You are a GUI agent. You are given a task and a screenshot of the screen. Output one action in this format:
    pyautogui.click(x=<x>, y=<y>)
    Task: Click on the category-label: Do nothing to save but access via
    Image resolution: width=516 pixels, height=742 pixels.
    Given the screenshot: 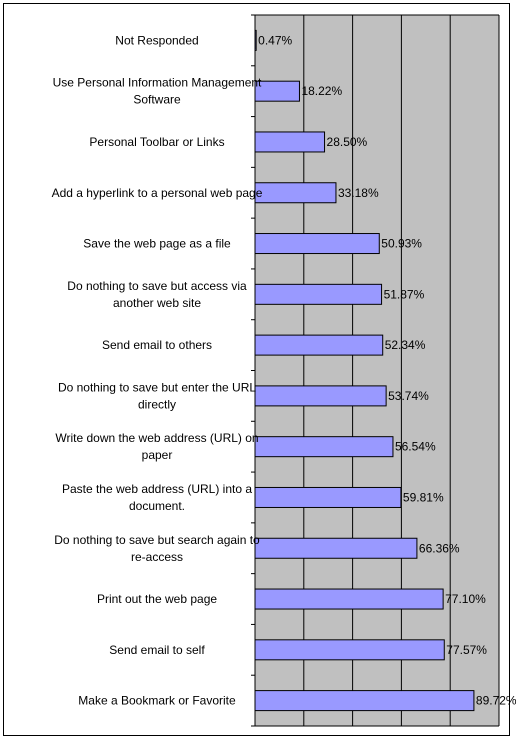 What is the action you would take?
    pyautogui.click(x=157, y=286)
    